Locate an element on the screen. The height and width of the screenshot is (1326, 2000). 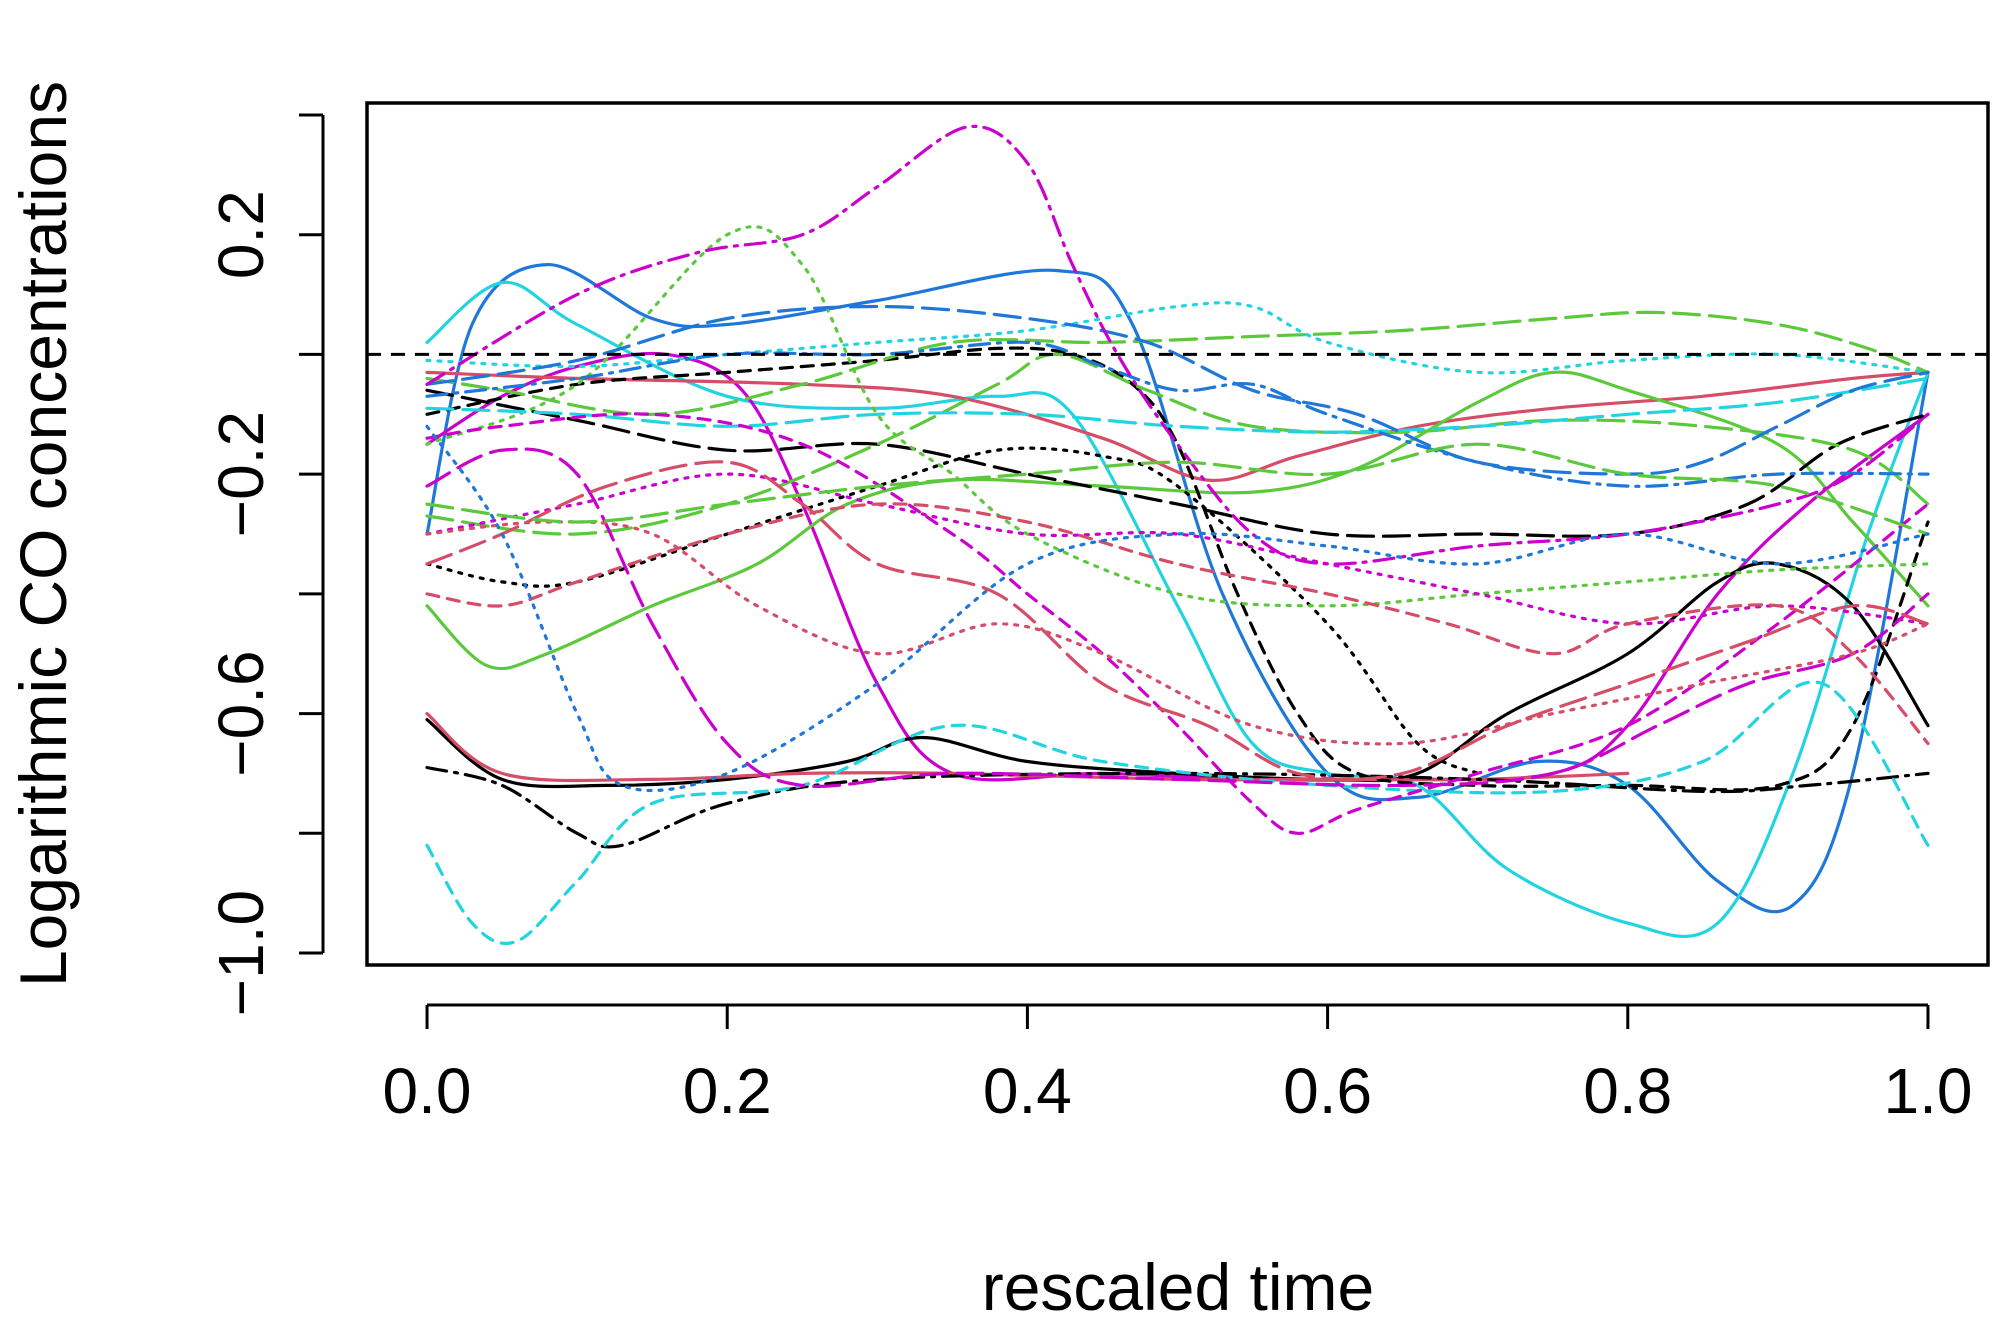
x-axis: 0.0 0.2 0.4 0.6 0.8 1.0 is located at coordinates (1177, 1065).